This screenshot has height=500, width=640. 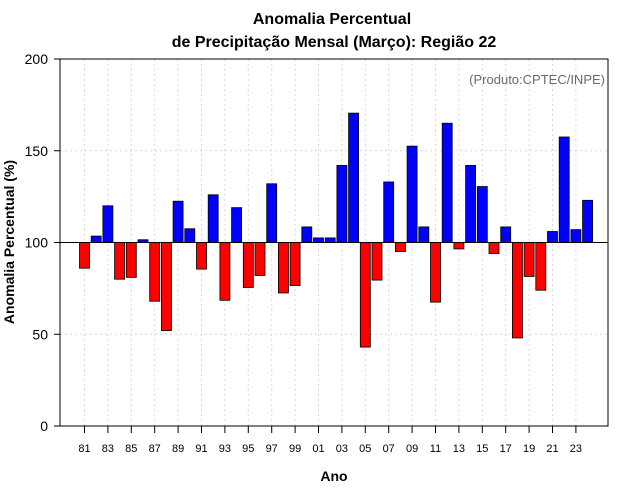 What do you see at coordinates (529, 449) in the screenshot?
I see `x-tick-label: 19` at bounding box center [529, 449].